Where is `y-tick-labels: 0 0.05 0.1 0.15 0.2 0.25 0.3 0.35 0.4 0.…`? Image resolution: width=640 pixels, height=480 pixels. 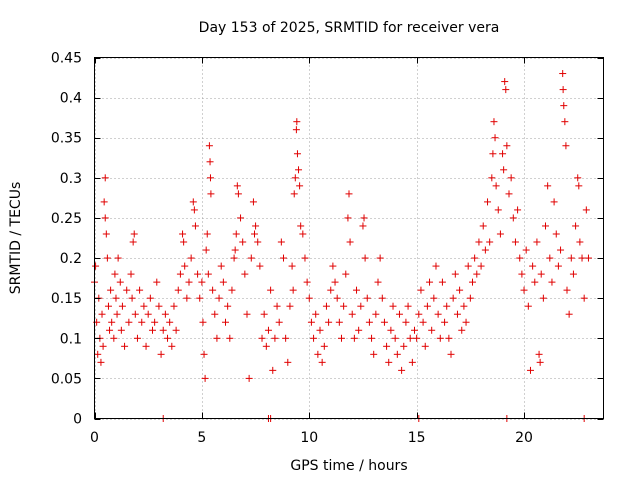 y-tick-labels: 0 0.05 0.1 0.15 0.2 0.25 0.3 0.35 0.4 0.… is located at coordinates (66, 239).